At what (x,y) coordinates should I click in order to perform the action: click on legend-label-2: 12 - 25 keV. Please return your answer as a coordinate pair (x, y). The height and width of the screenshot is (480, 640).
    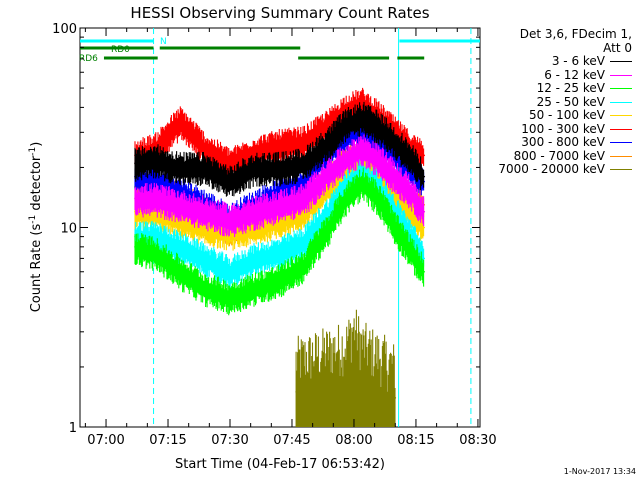
    Looking at the image, I should click on (570, 88).